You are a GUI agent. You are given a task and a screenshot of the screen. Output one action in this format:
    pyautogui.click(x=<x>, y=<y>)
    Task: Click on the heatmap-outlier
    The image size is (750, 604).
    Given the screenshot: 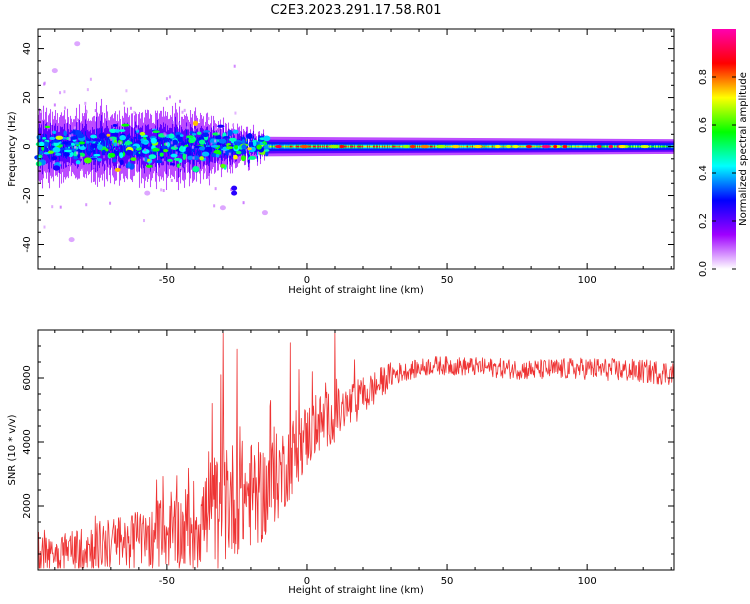 What is the action you would take?
    pyautogui.click(x=71, y=240)
    